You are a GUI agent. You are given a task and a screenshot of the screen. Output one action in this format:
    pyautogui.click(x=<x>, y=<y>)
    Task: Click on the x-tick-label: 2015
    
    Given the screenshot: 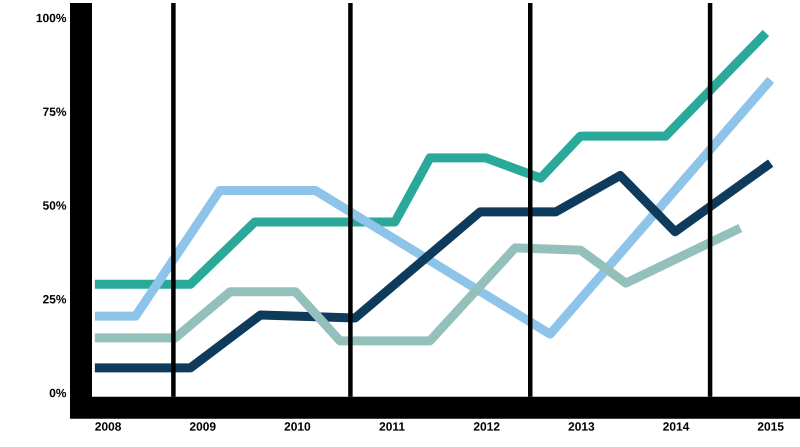 What is the action you would take?
    pyautogui.click(x=771, y=426)
    